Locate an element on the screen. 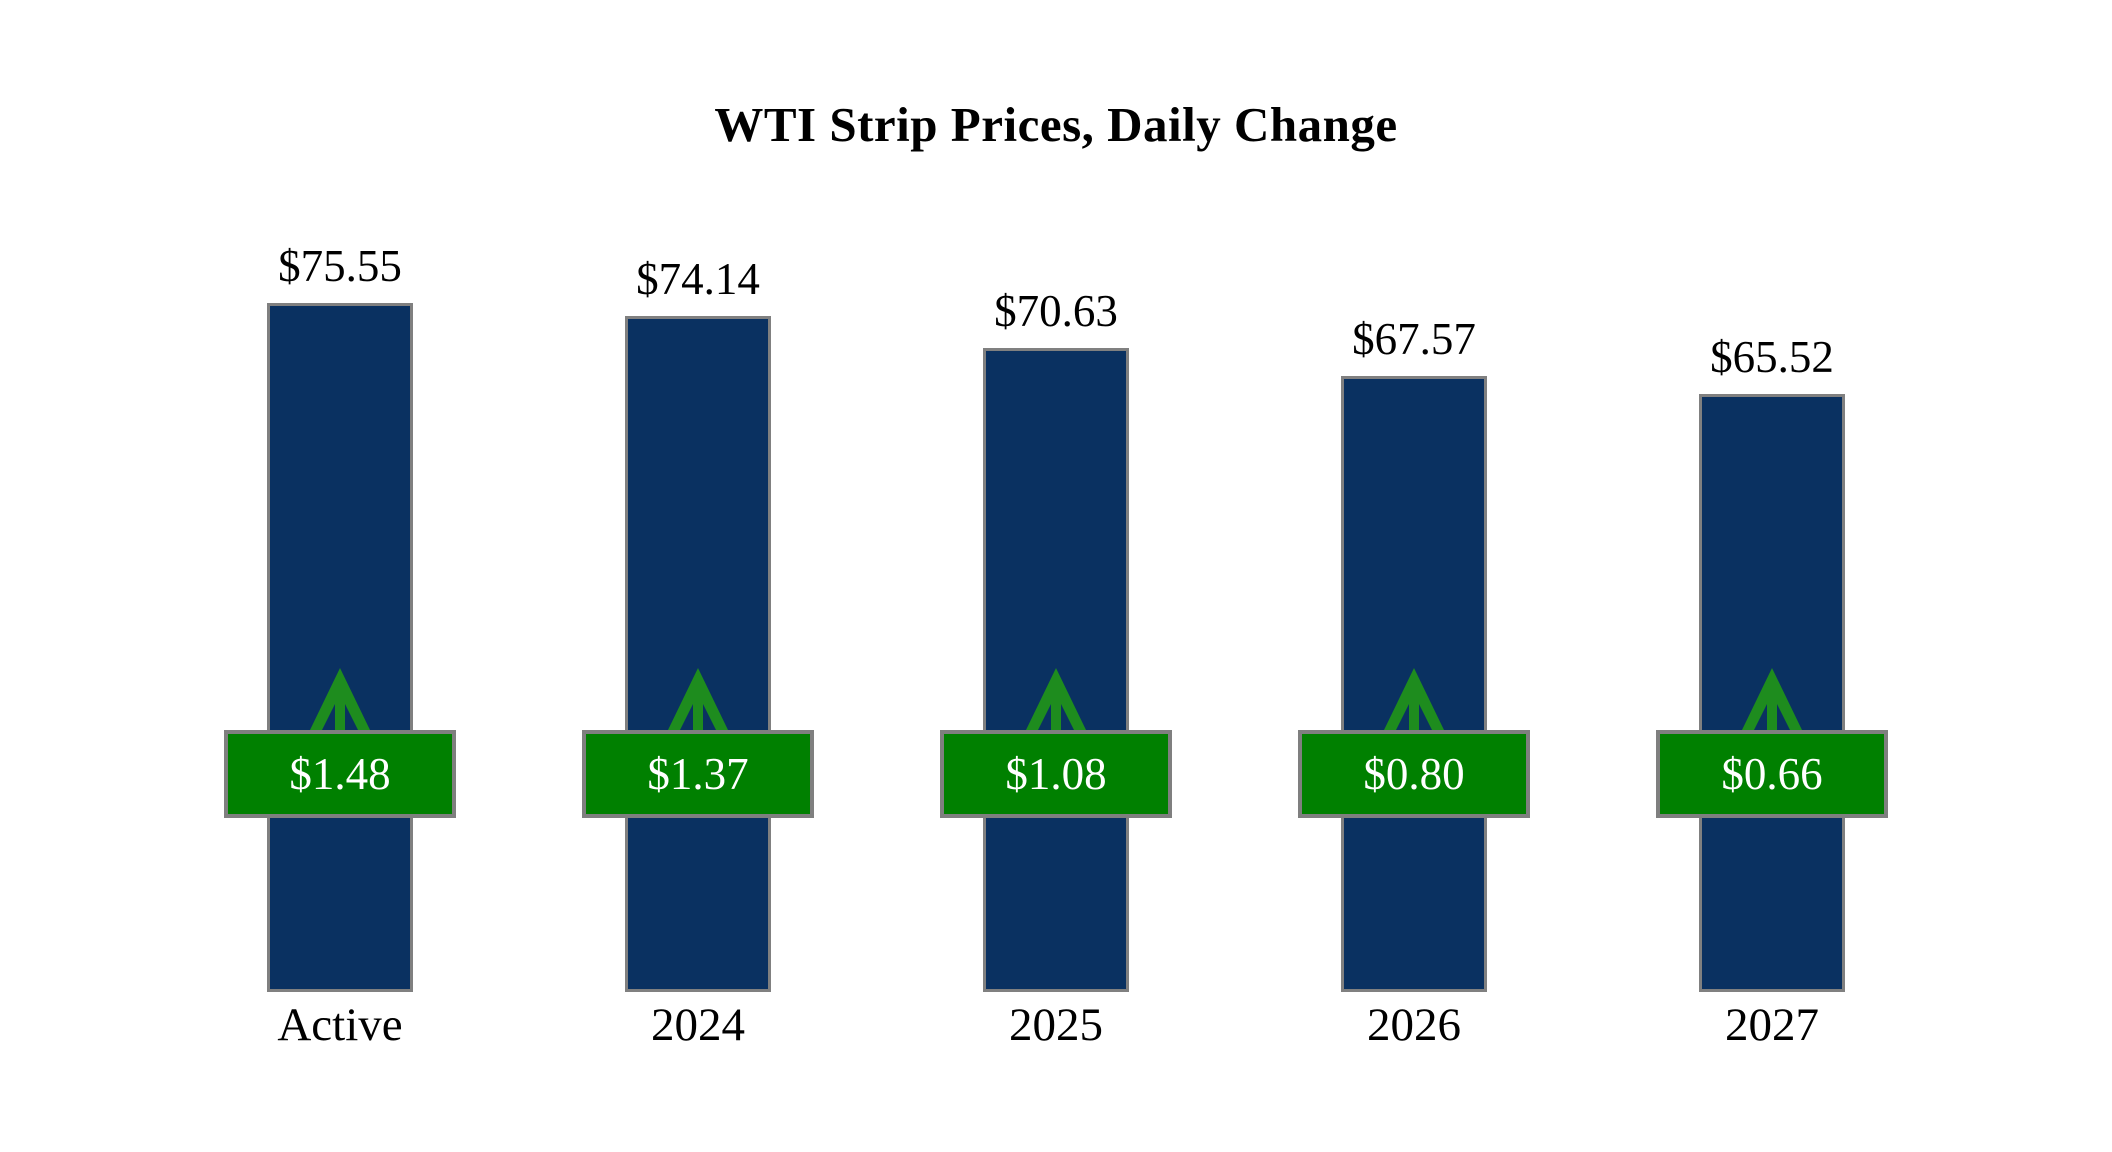 The image size is (2112, 1152). change-badge: $1.48 is located at coordinates (340, 774).